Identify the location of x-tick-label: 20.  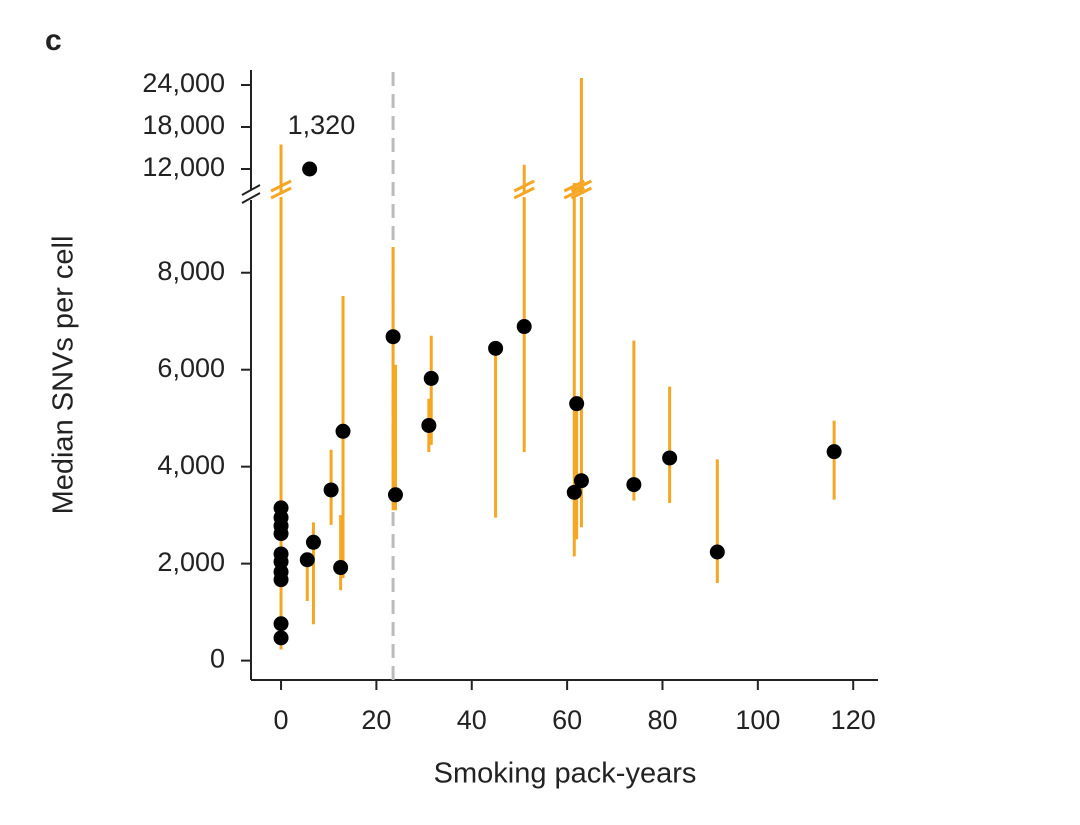
(376, 720).